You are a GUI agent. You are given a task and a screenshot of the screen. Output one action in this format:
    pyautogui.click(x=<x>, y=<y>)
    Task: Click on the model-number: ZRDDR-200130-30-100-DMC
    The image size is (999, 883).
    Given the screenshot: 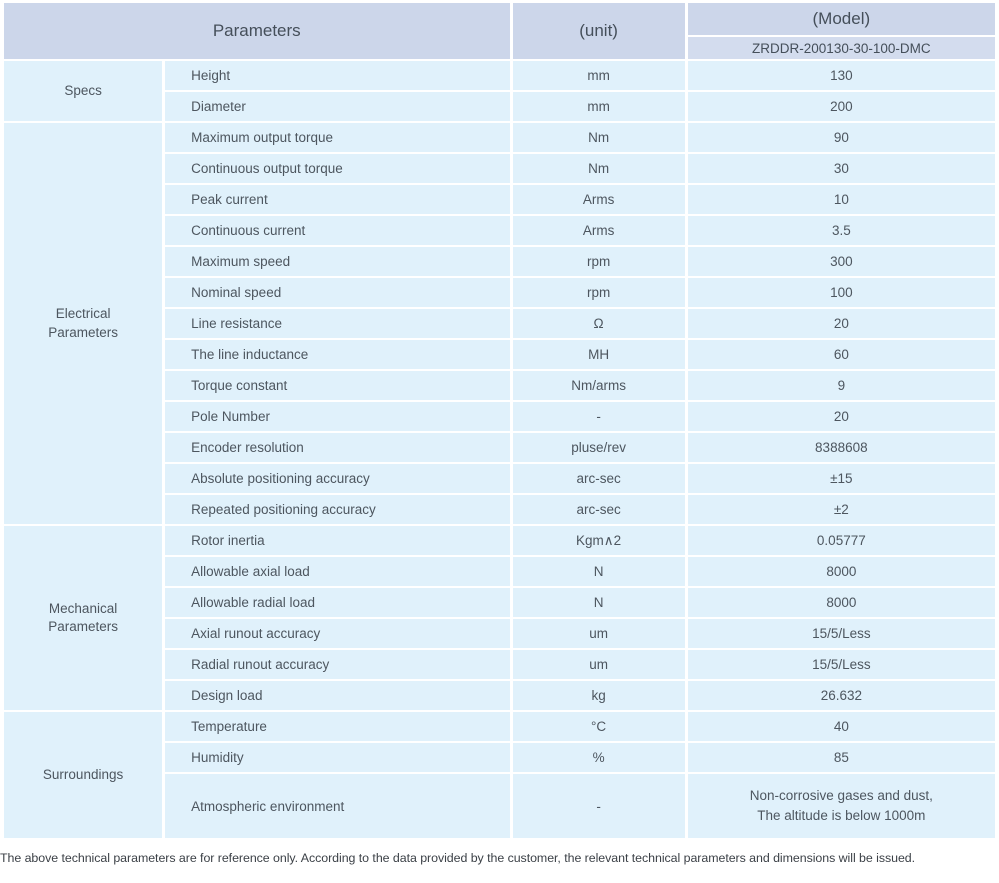 What is the action you would take?
    pyautogui.click(x=841, y=48)
    